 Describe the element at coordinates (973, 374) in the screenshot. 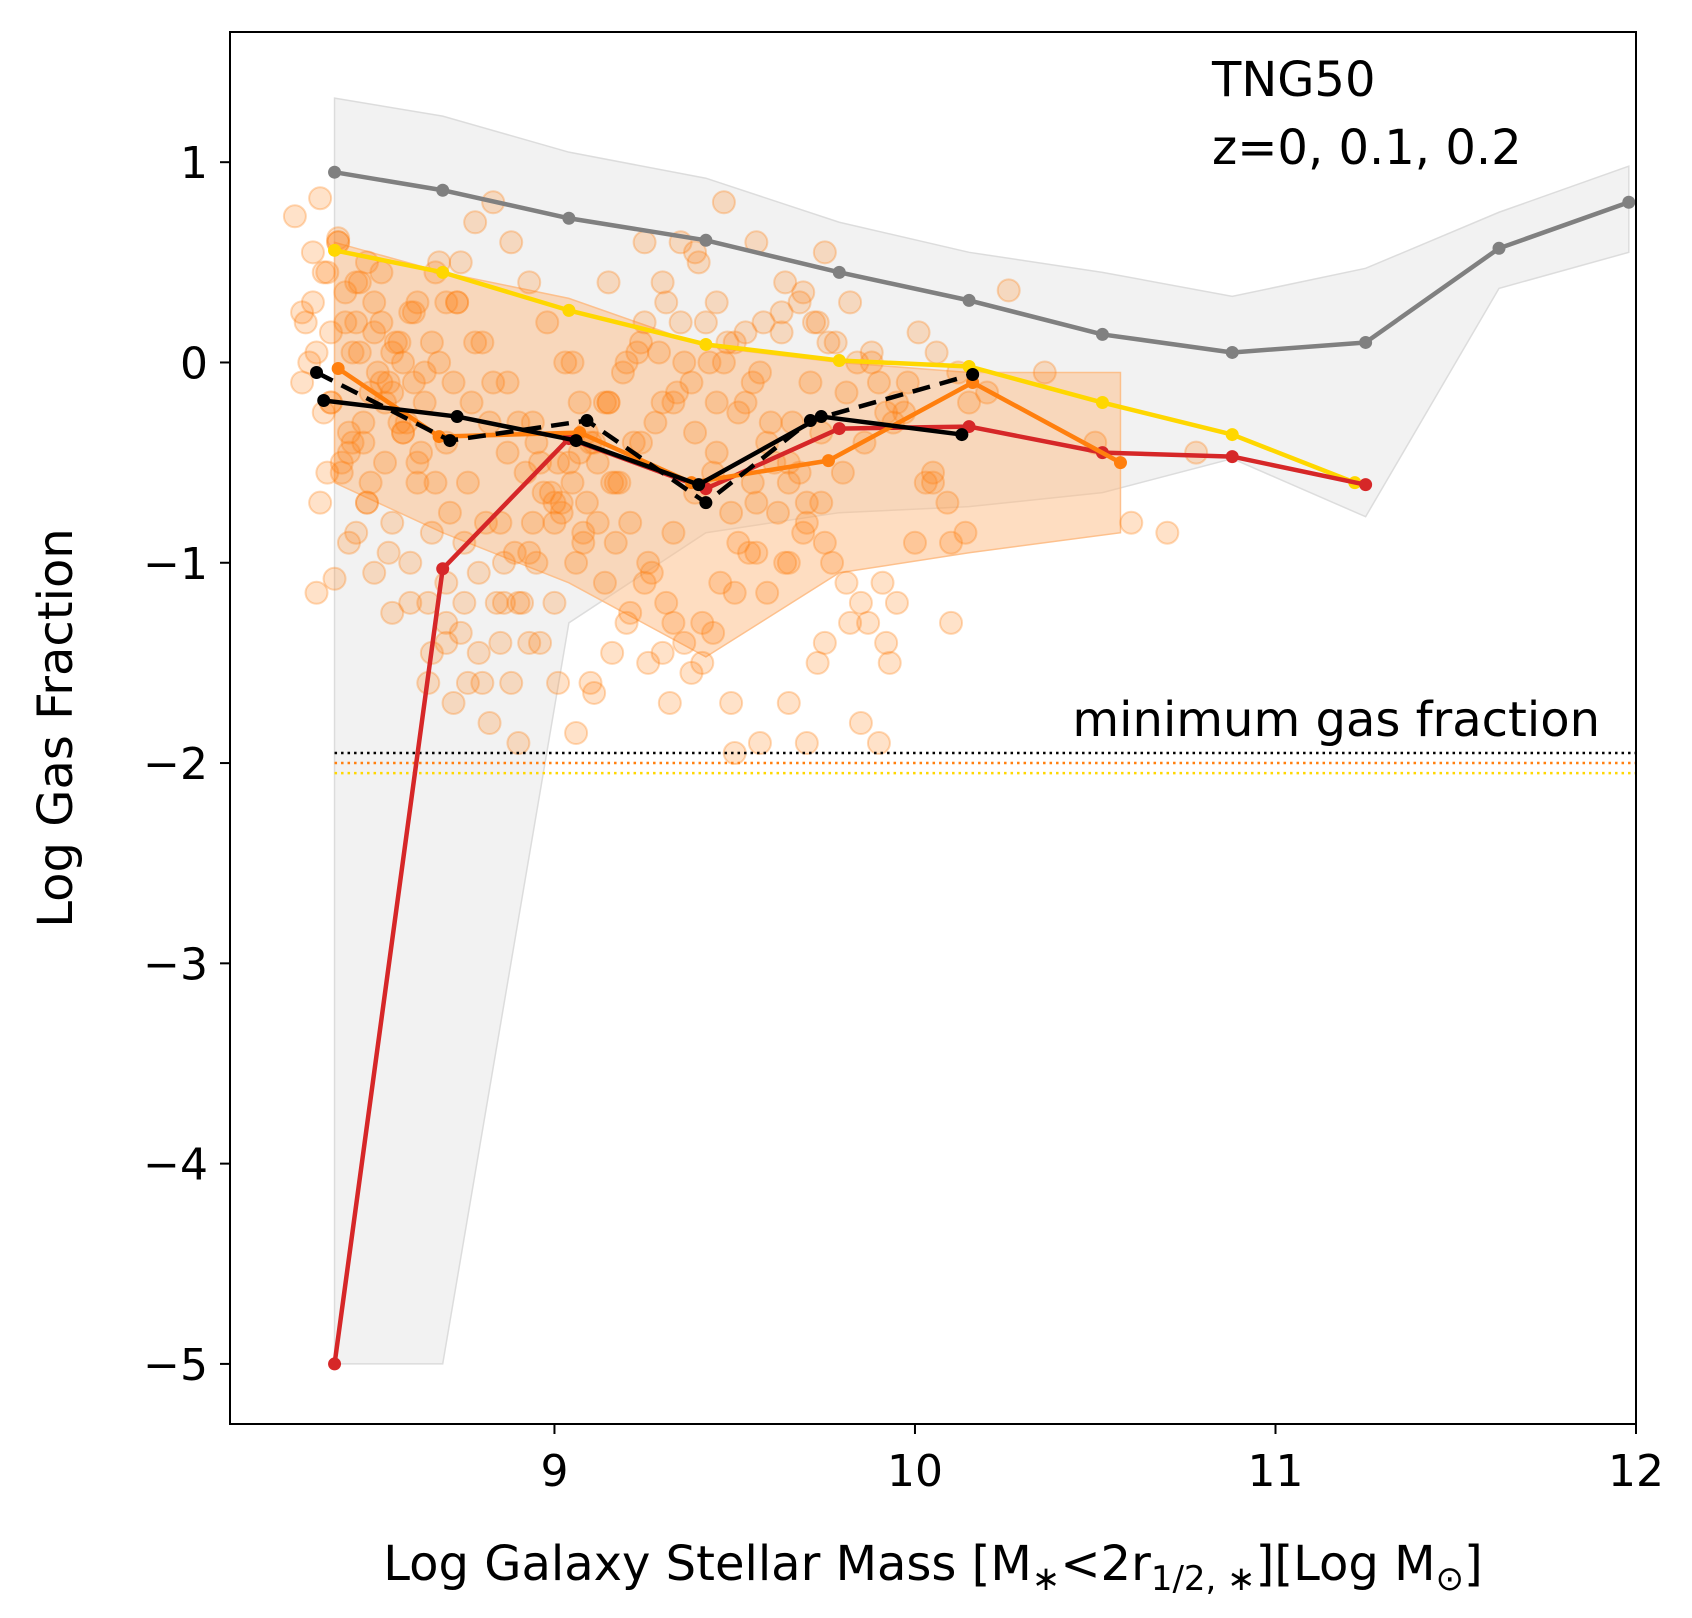

I see `series-point-black-dashed` at that location.